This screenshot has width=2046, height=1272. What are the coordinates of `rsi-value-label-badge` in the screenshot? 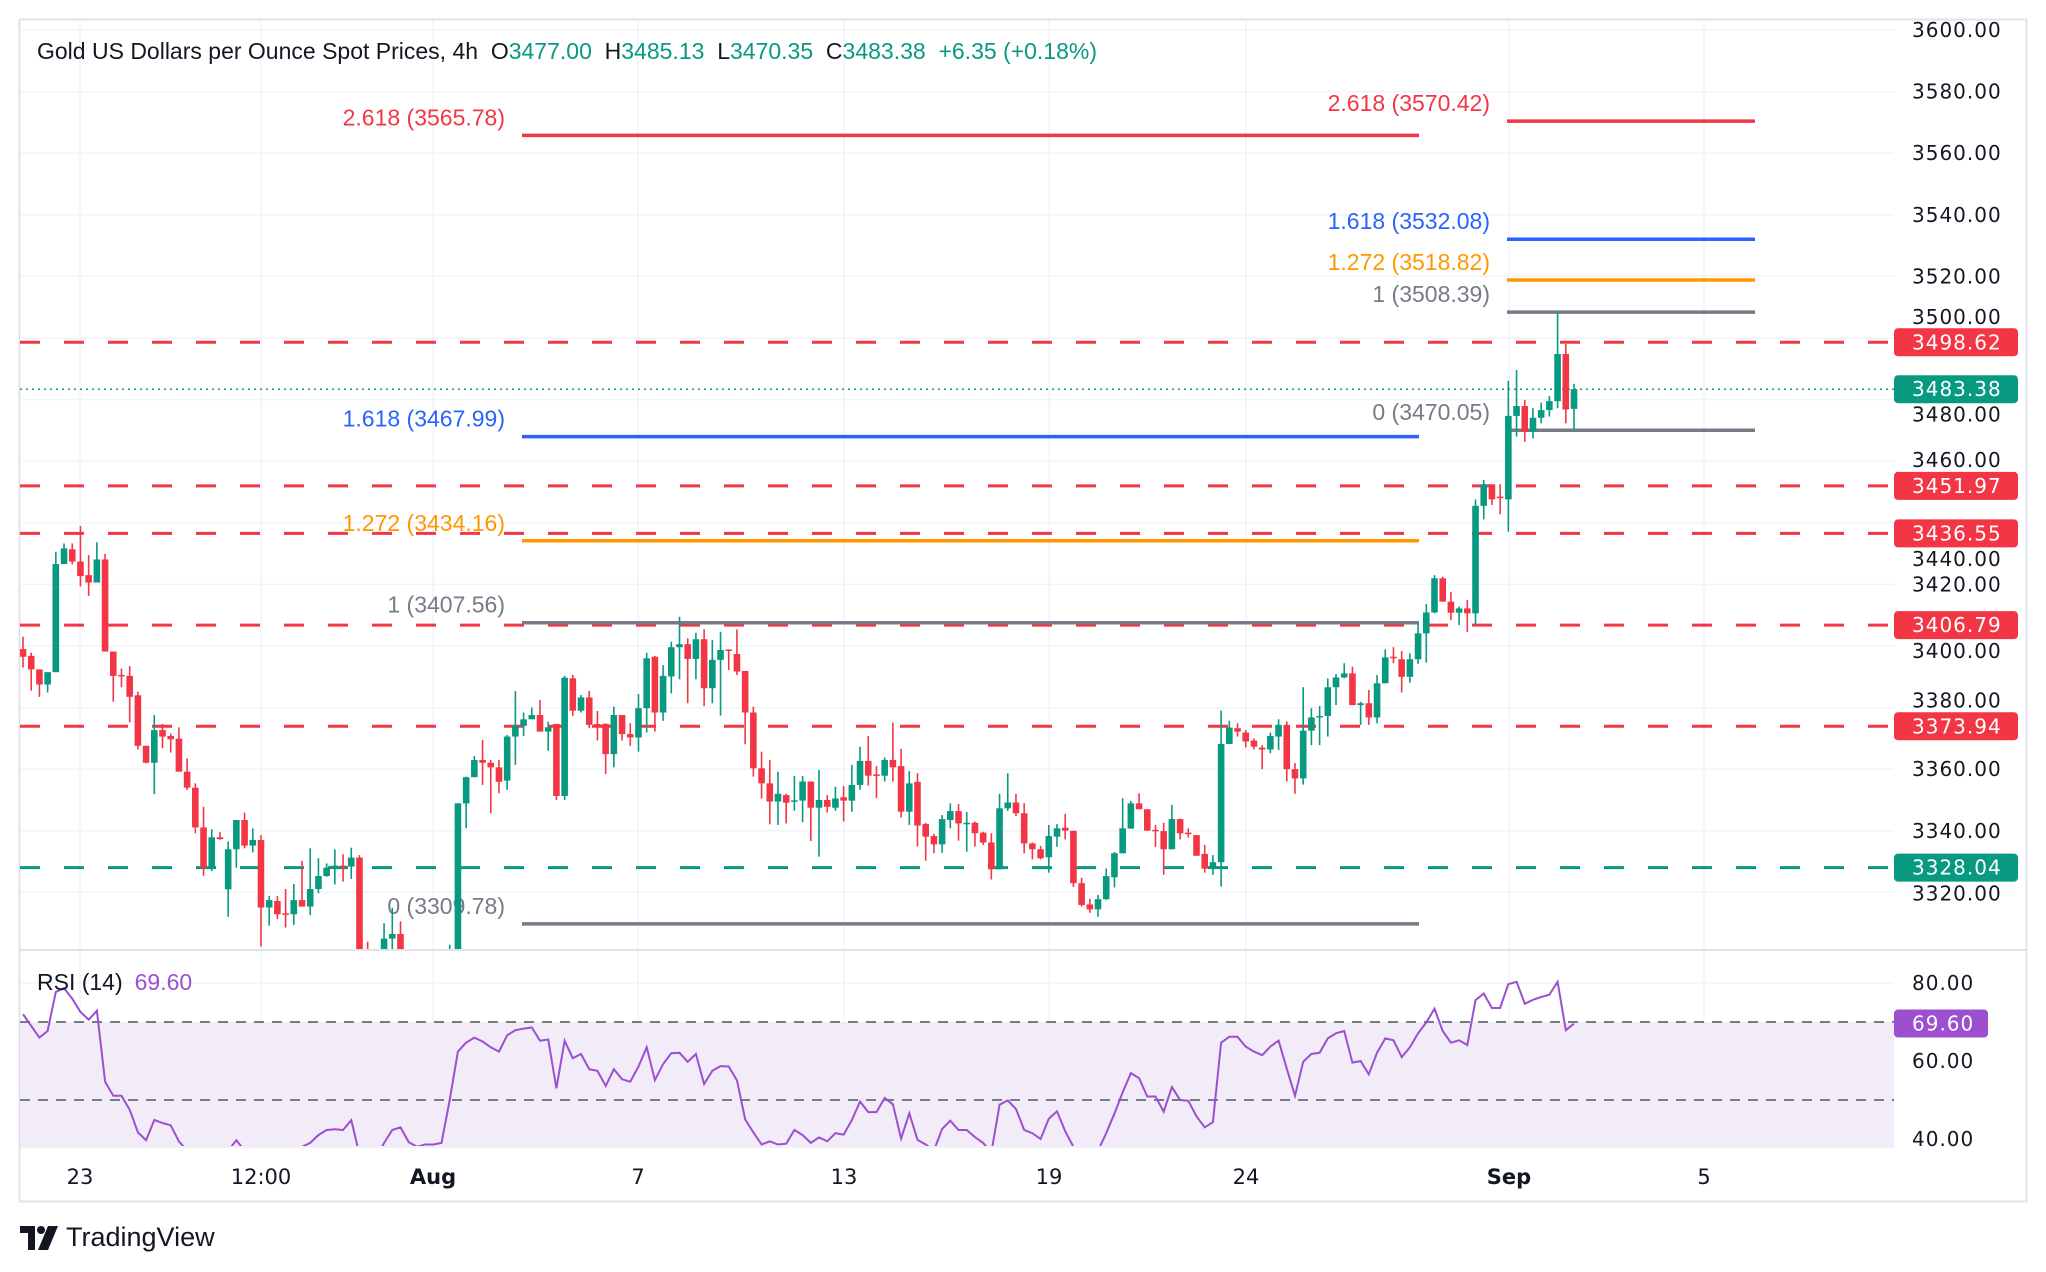 It's located at (1941, 1023).